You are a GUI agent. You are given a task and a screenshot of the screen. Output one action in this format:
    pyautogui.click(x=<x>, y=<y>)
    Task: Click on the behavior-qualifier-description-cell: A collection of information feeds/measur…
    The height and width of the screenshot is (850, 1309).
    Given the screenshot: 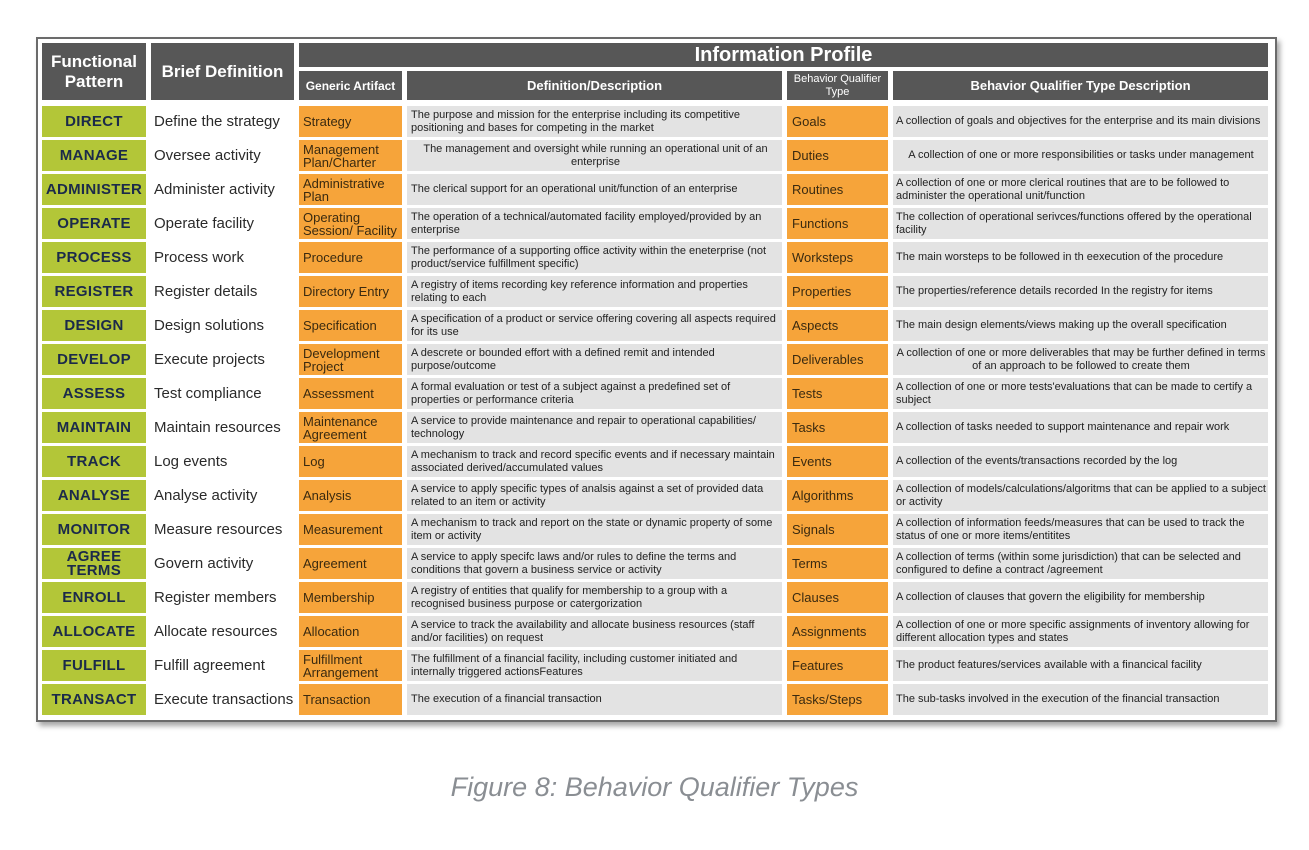 What is the action you would take?
    pyautogui.click(x=1080, y=529)
    